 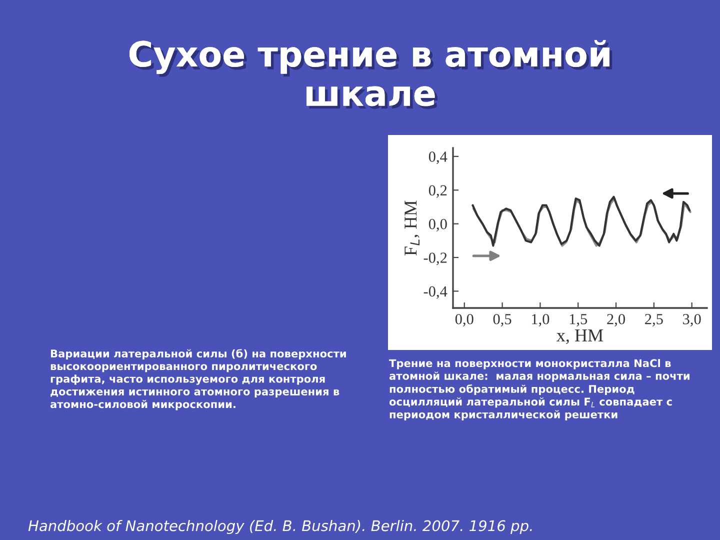 I want to click on x-tick-label: 3,0, so click(x=692, y=320).